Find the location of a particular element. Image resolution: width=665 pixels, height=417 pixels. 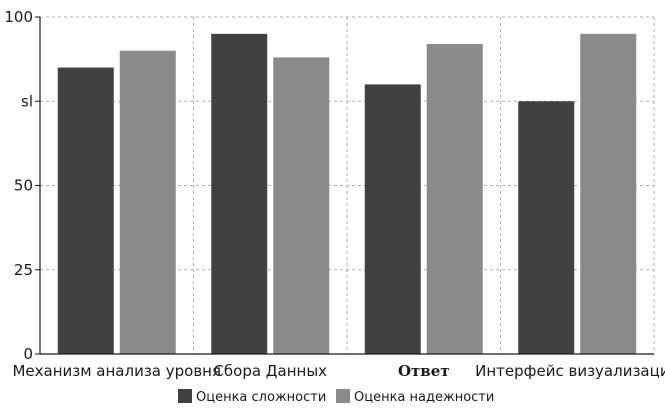

y-tick-labels: 0 25 50 sl 100 is located at coordinates (18, 185).